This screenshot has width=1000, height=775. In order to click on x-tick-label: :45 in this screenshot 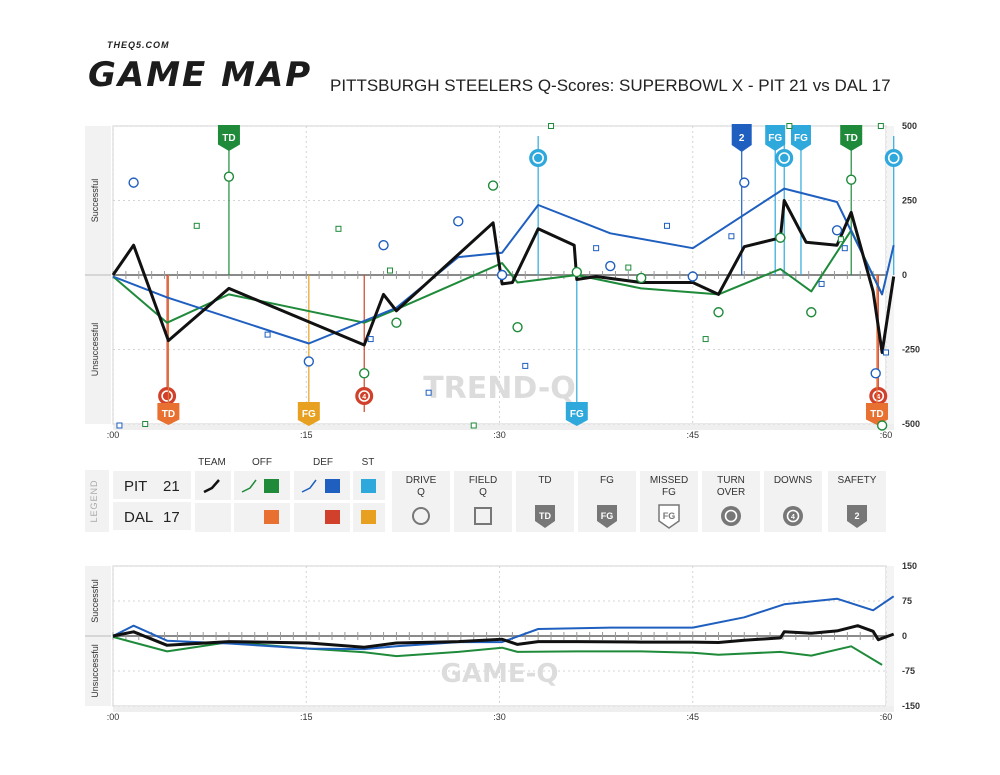, I will do `click(692, 717)`.